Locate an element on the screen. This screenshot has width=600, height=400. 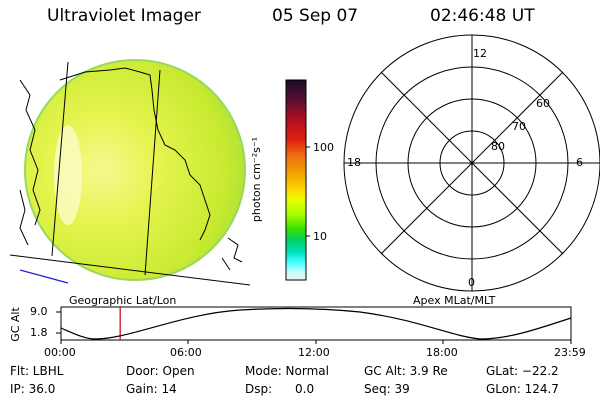
door-info: Door: Open is located at coordinates (160, 371).